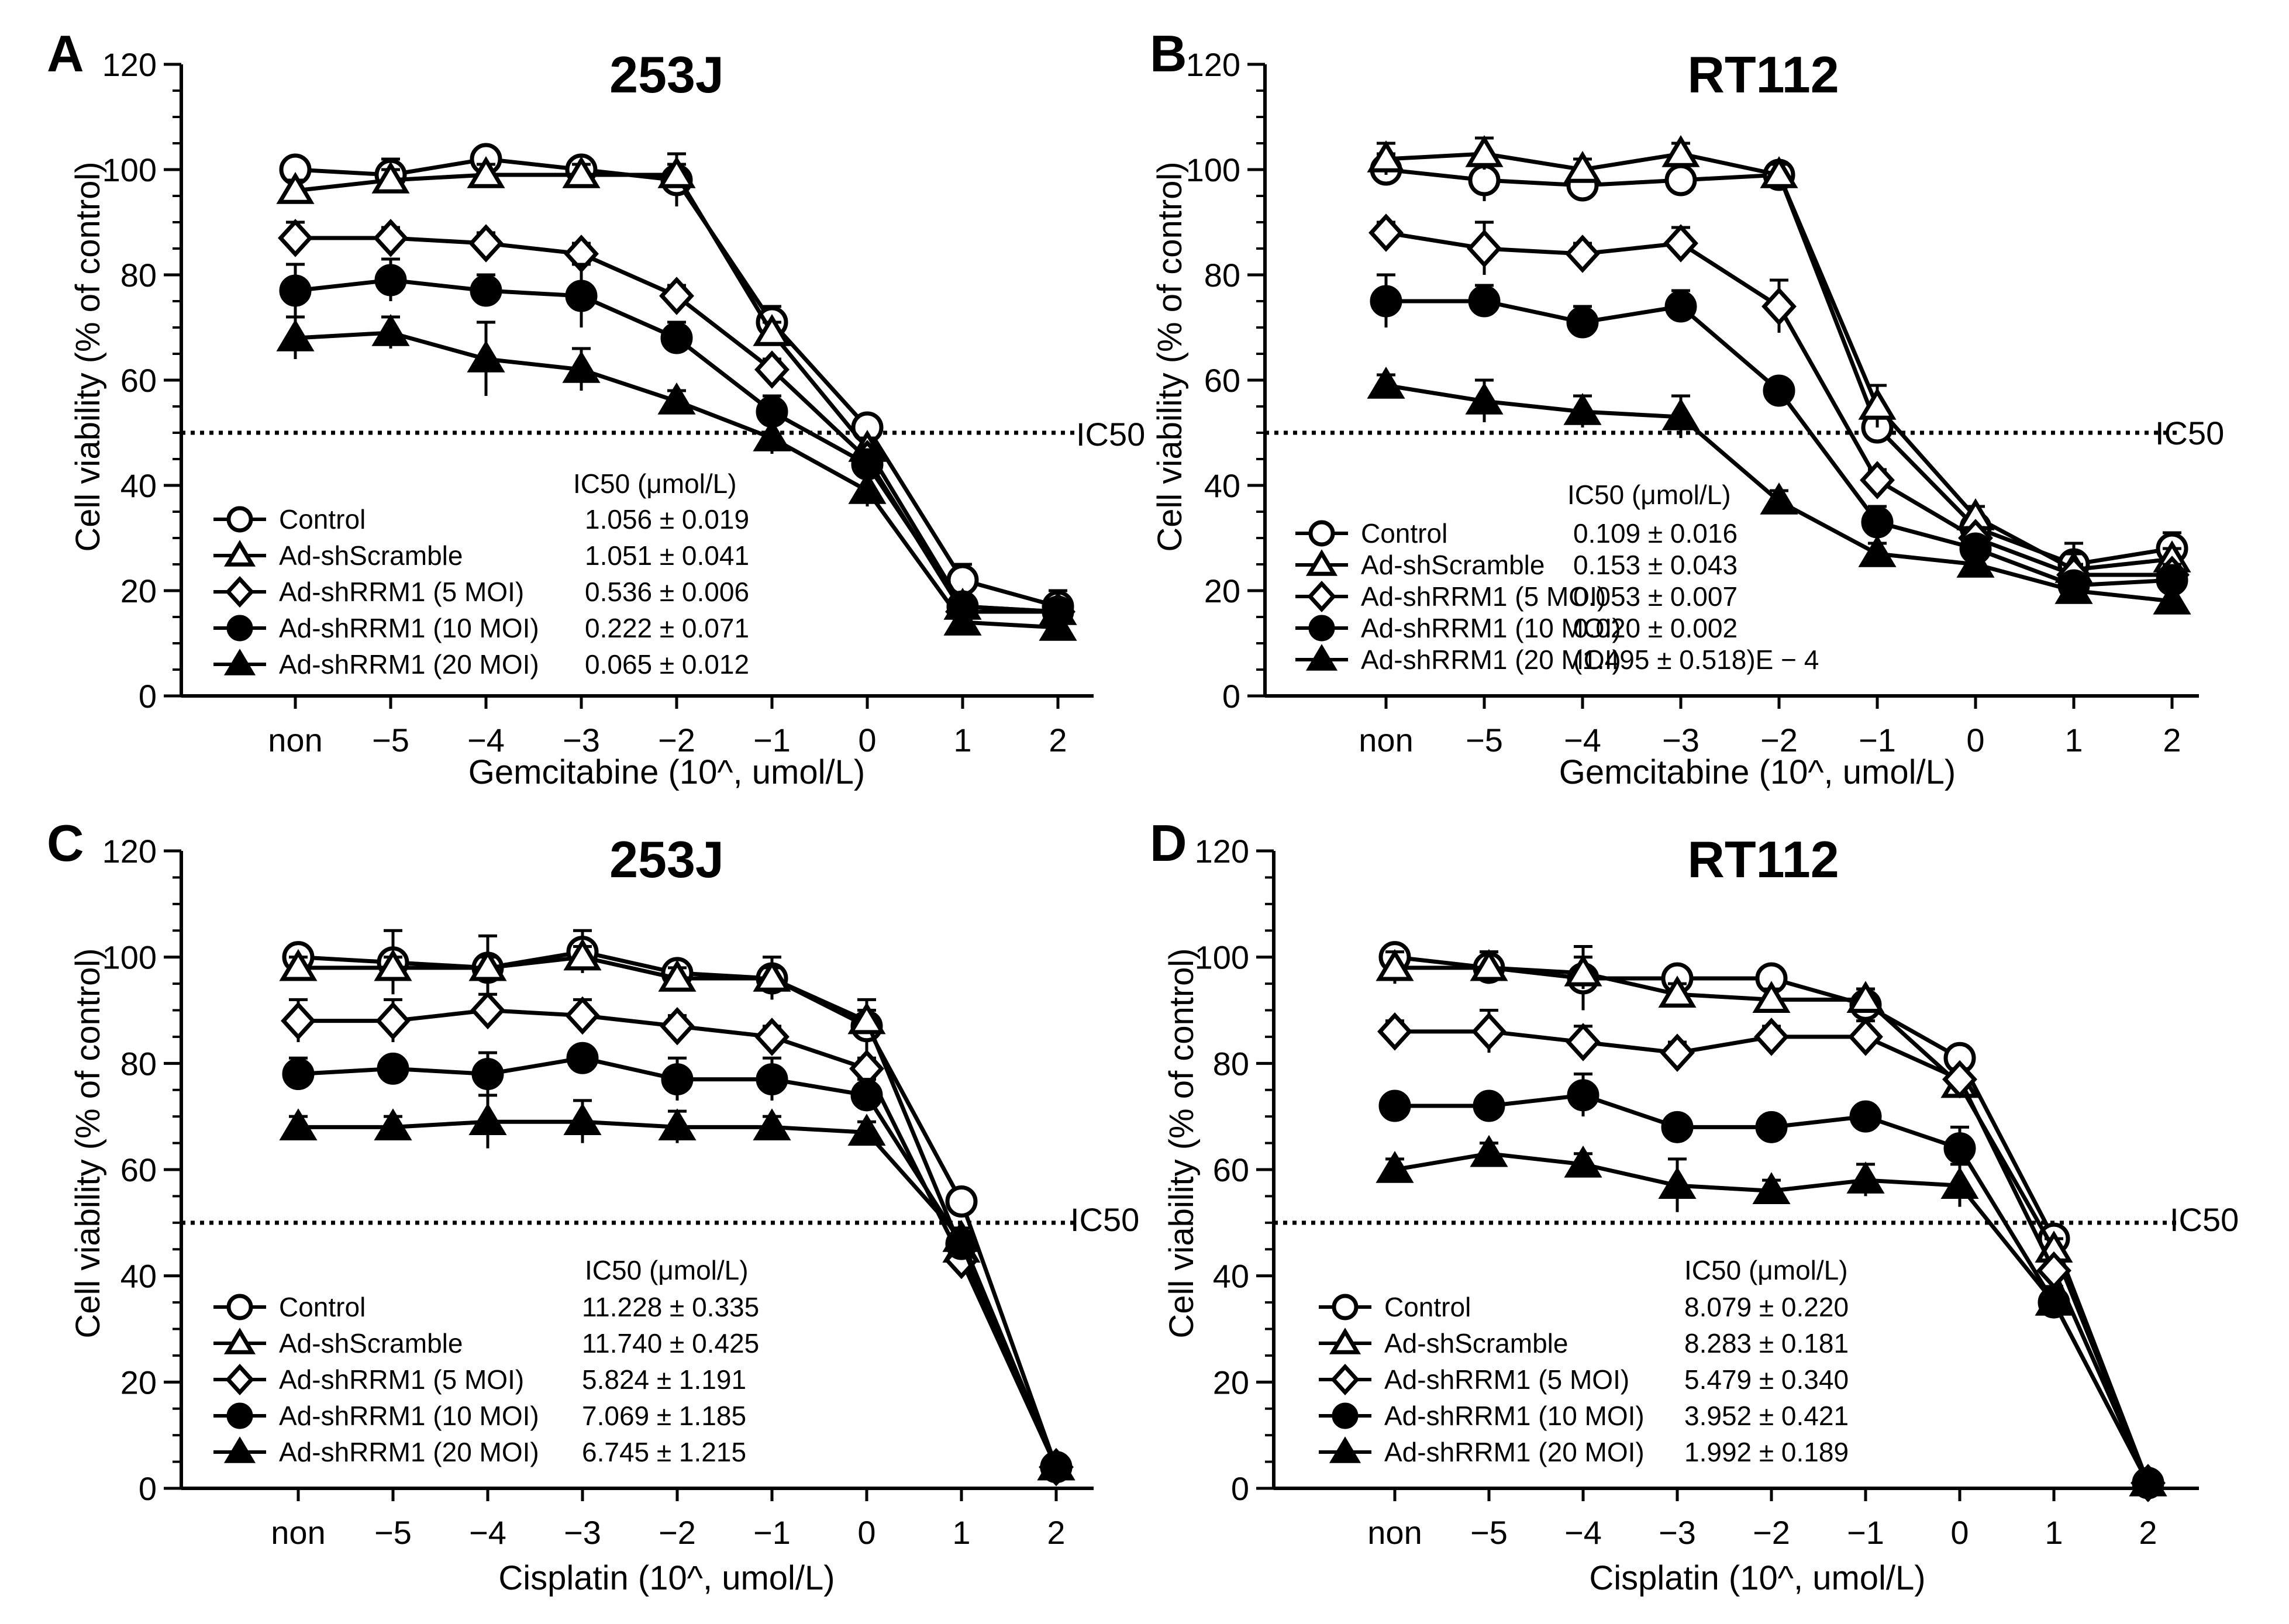 This screenshot has width=2289, height=1624. Describe the element at coordinates (1766, 1307) in the screenshot. I see `legend-ic50-value: 8.079 ± 0.220` at that location.